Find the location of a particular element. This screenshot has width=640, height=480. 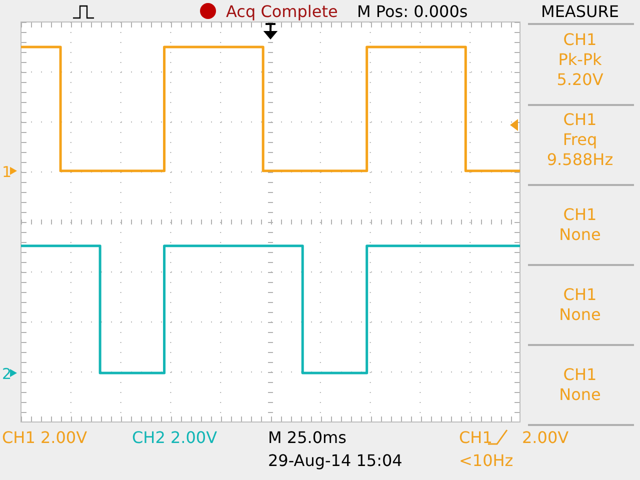

text: M 25.0ms is located at coordinates (307, 437).